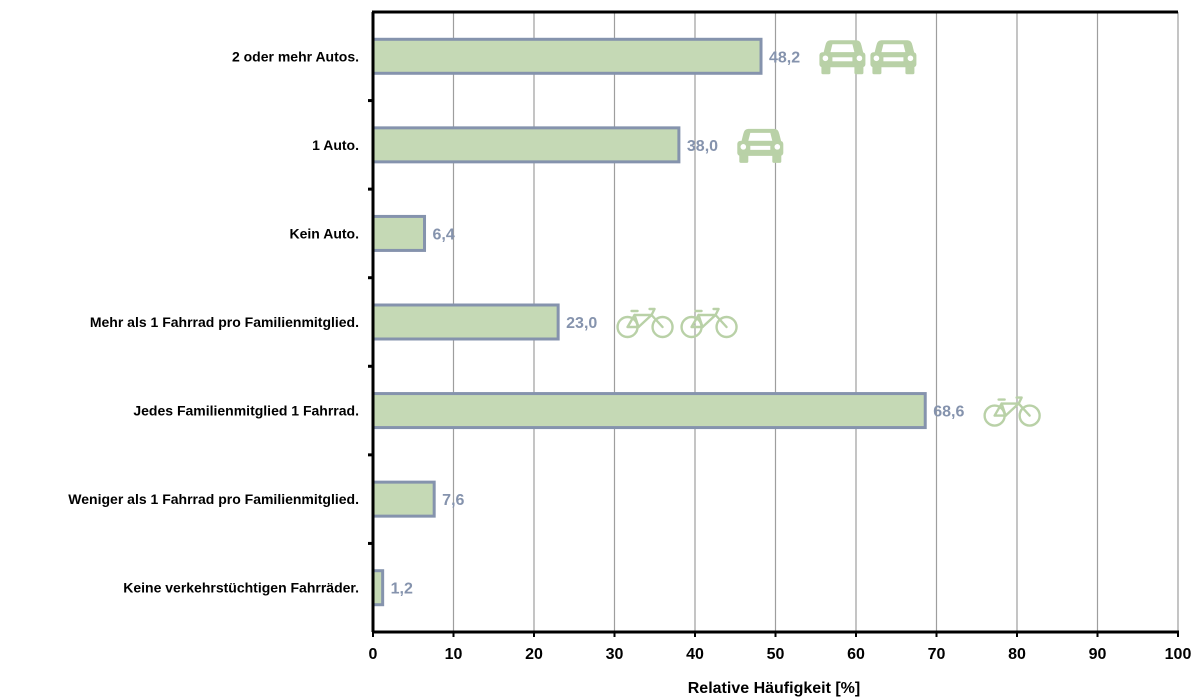 The width and height of the screenshot is (1200, 698). Describe the element at coordinates (1178, 654) in the screenshot. I see `x-tick-label: 100` at that location.